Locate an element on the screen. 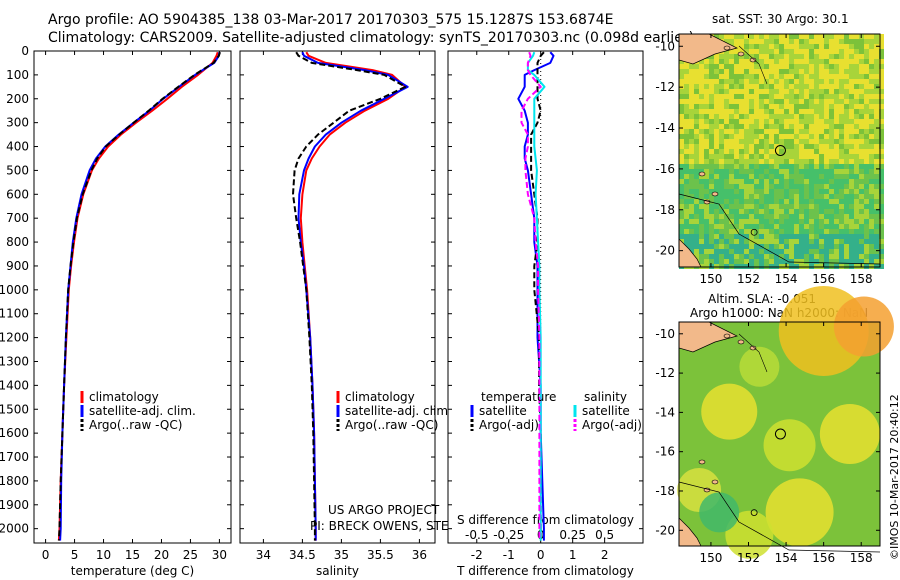 The height and width of the screenshot is (580, 900). x-axis-label: temperature (deg C) is located at coordinates (132, 571).